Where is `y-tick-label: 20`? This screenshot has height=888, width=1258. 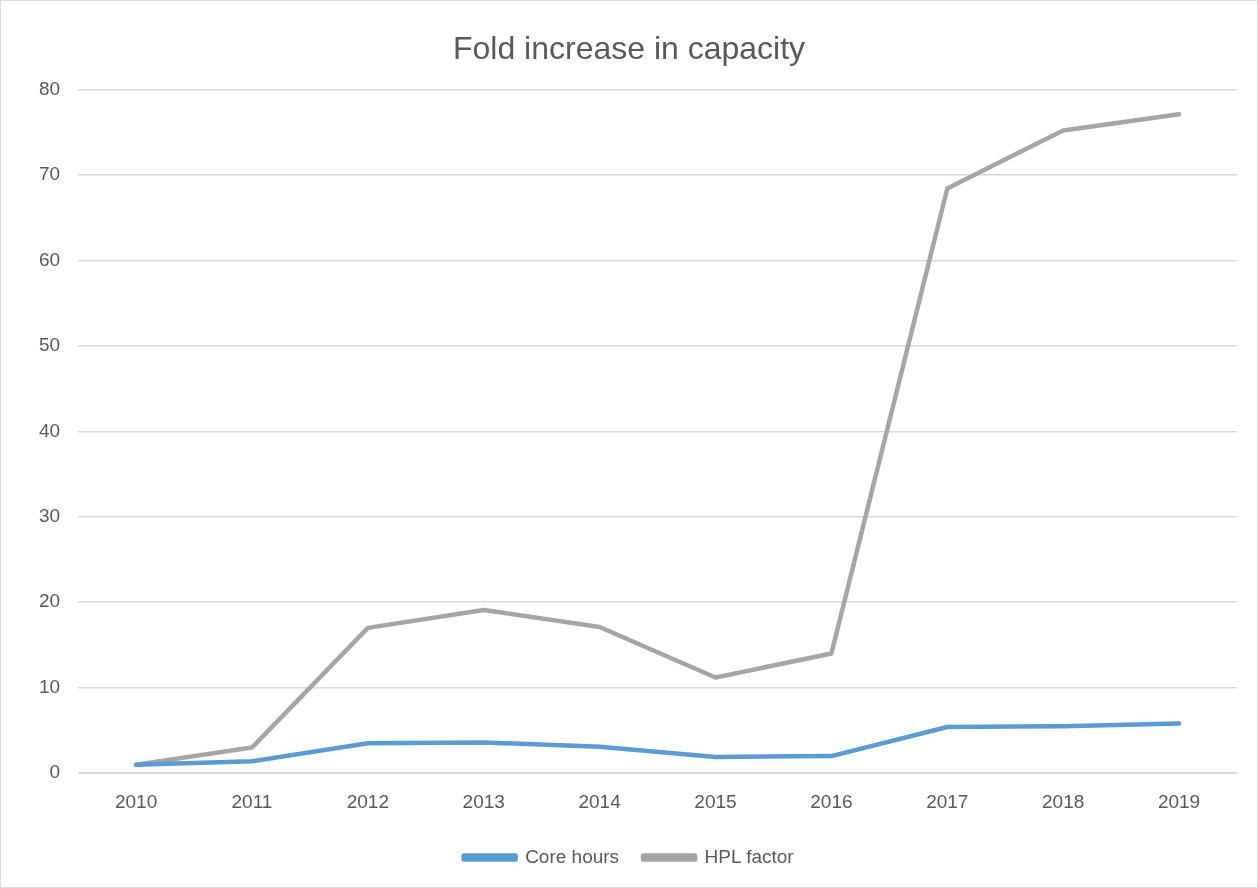 y-tick-label: 20 is located at coordinates (49, 601).